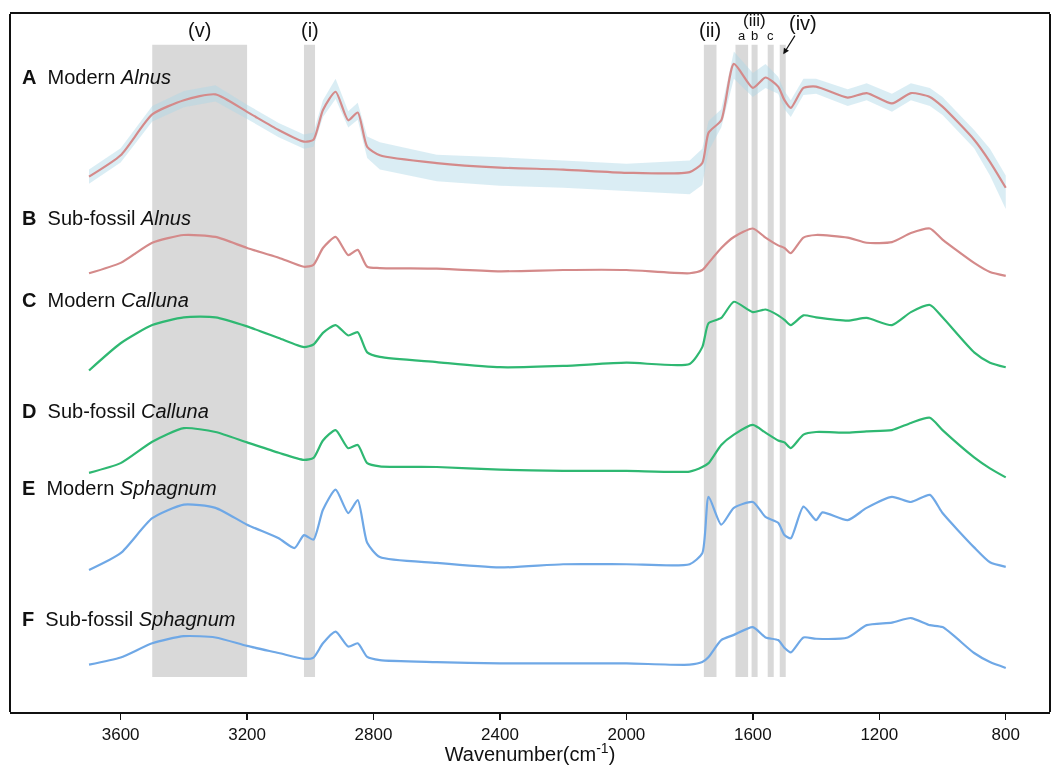 The width and height of the screenshot is (1051, 765). I want to click on band-label: (iv), so click(803, 23).